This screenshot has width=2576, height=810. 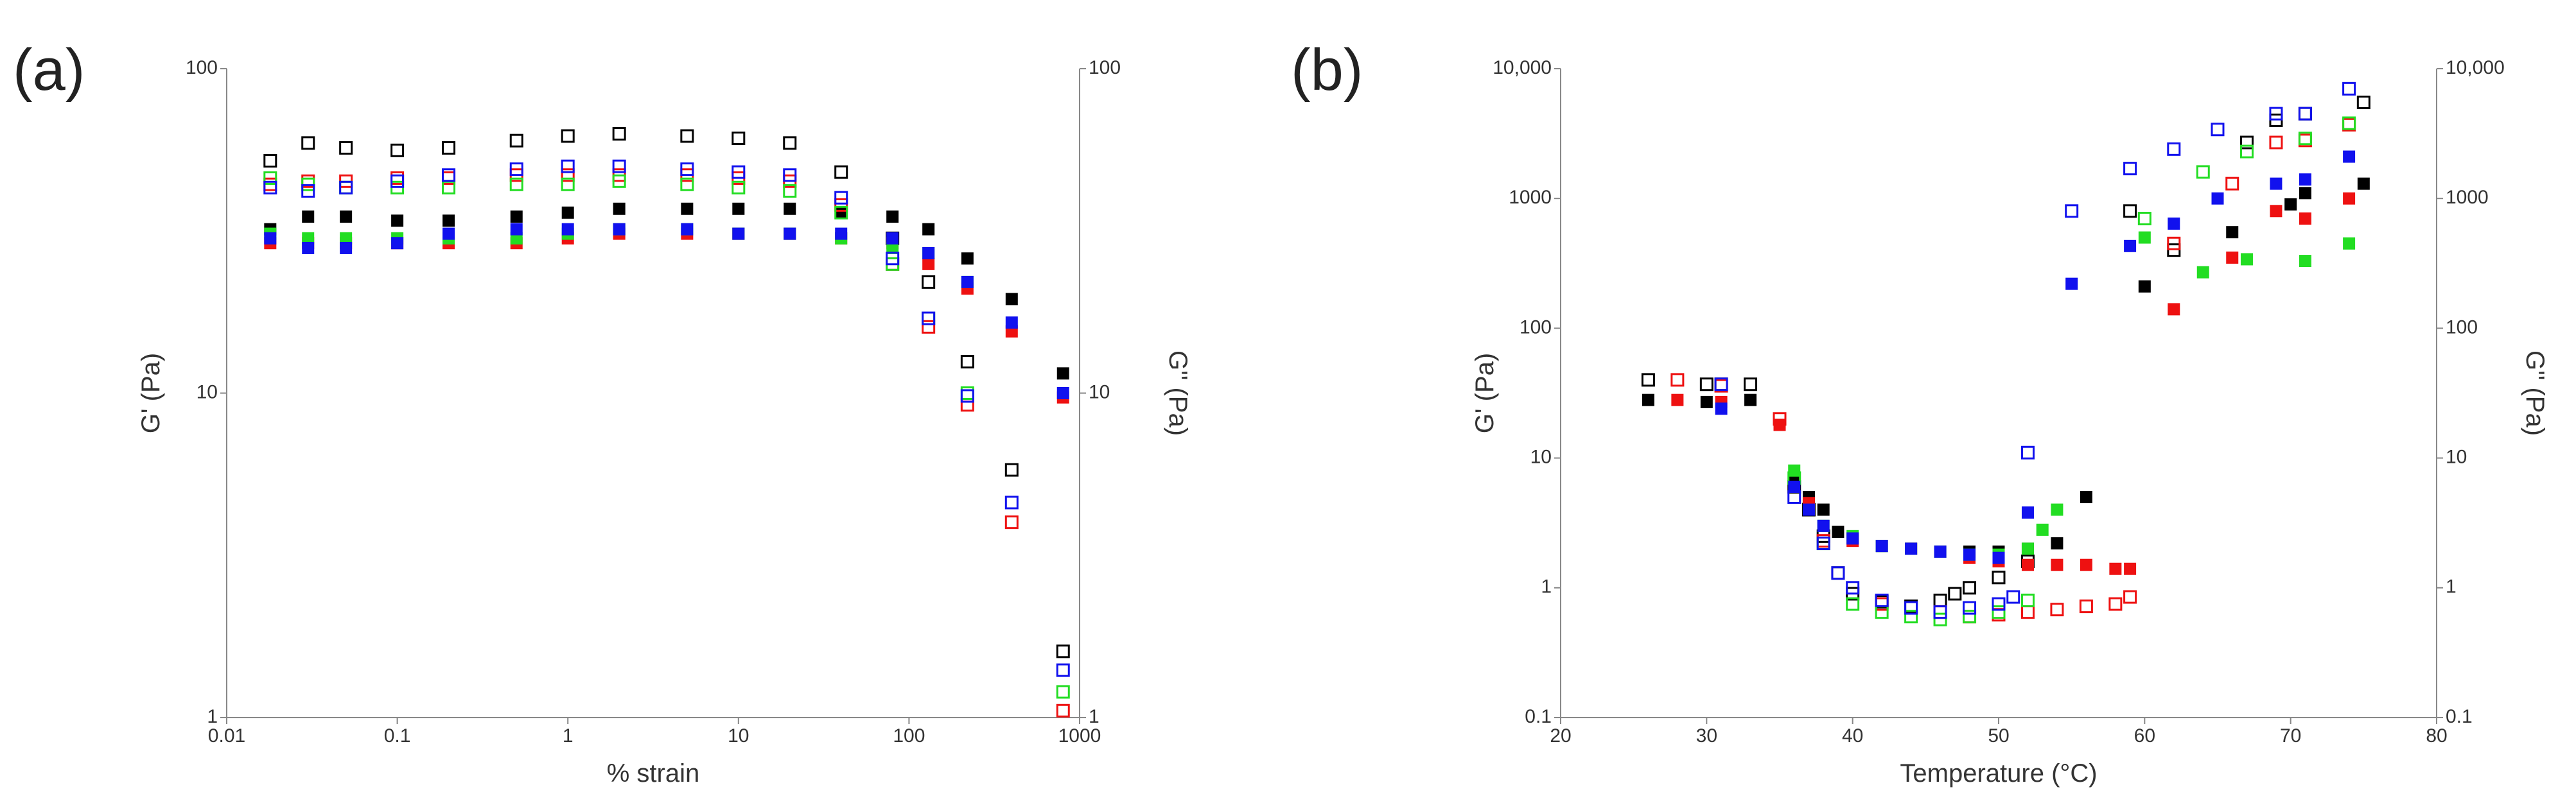 I want to click on x-tick-label: 1000, so click(x=1079, y=735).